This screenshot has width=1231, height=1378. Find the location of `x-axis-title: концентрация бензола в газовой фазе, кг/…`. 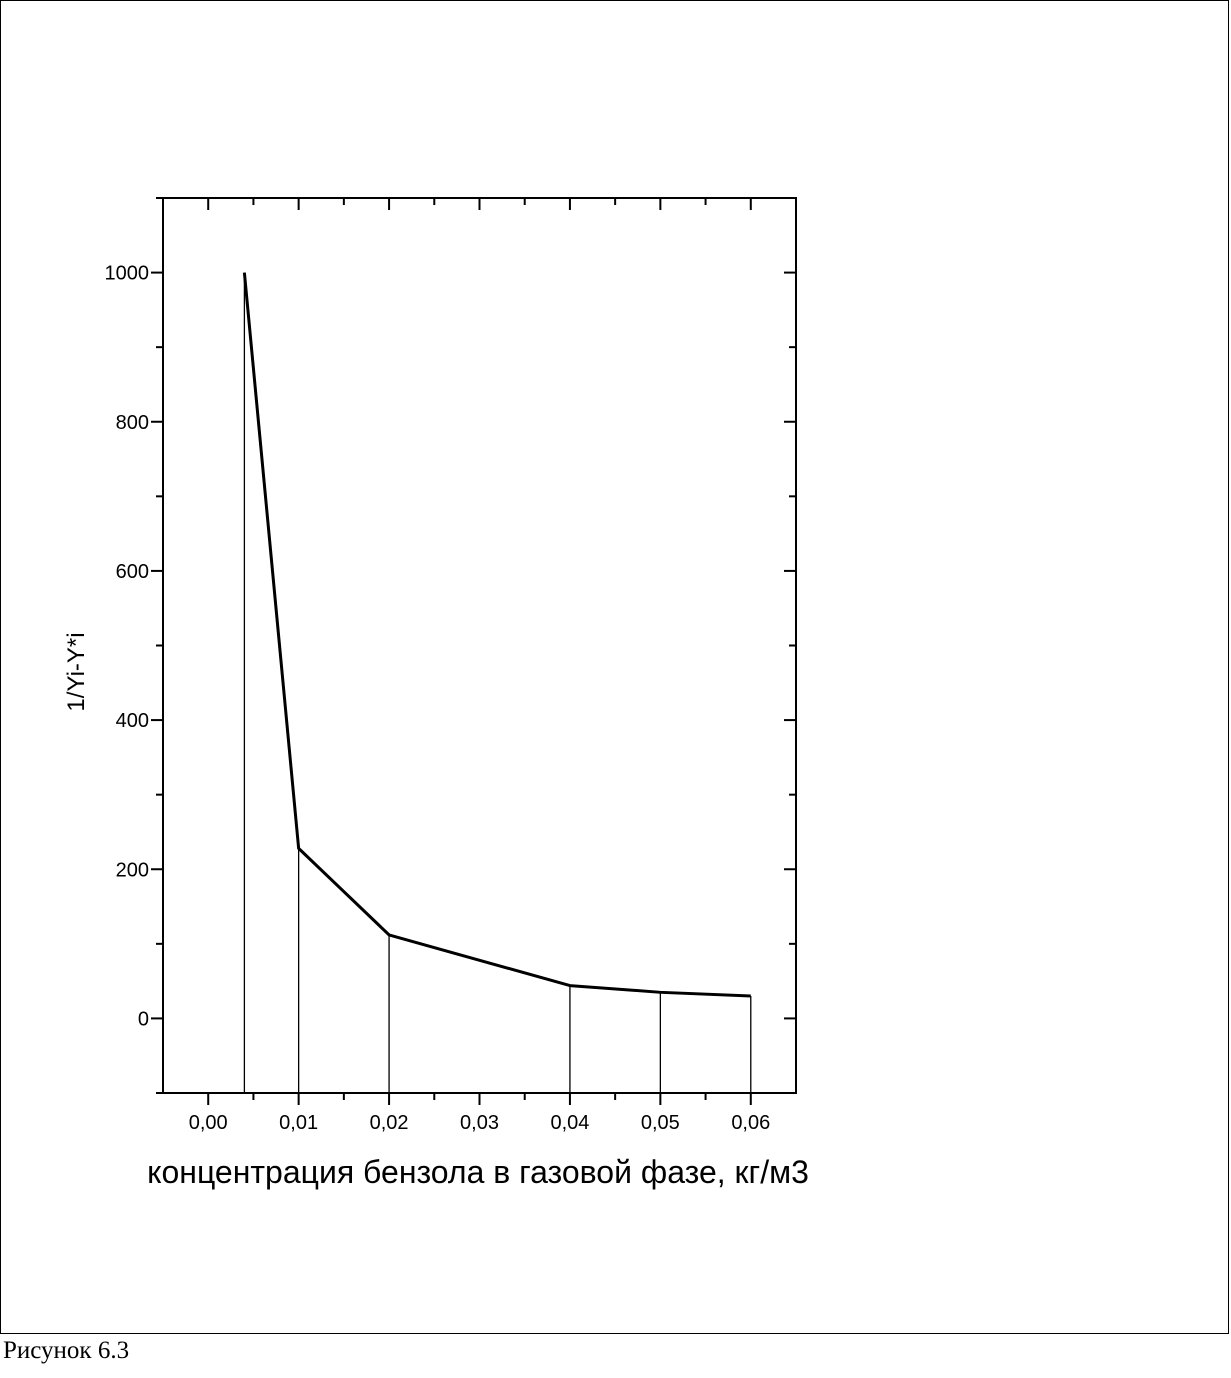

x-axis-title: концентрация бензола в газовой фазе, кг/… is located at coordinates (478, 1172).